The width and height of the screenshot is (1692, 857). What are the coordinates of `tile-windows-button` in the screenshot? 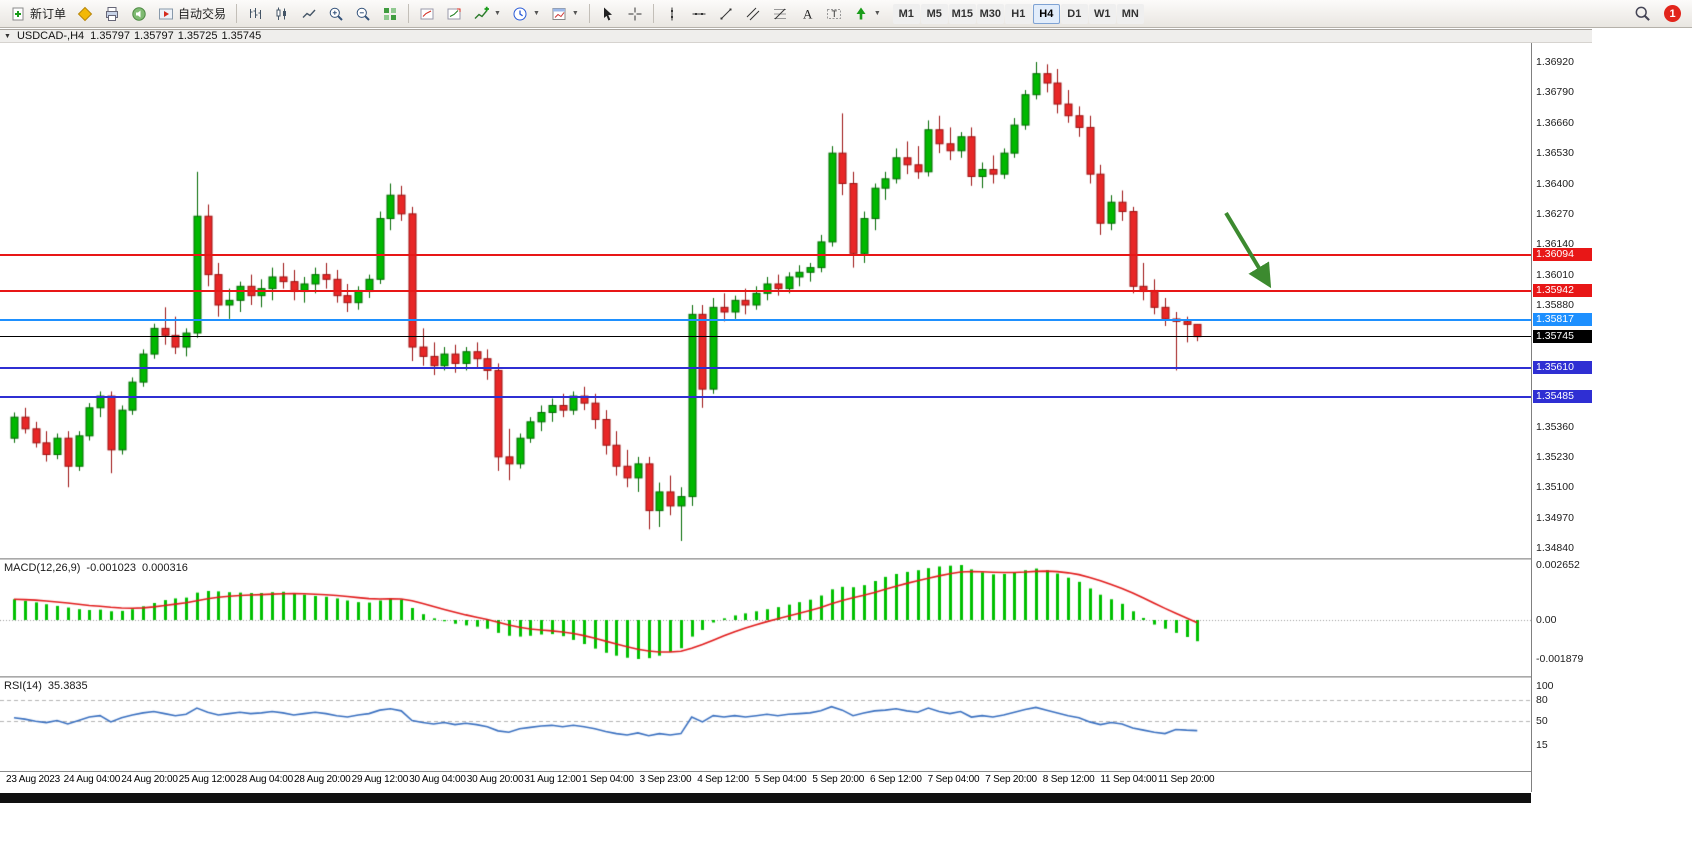 It's located at (390, 14).